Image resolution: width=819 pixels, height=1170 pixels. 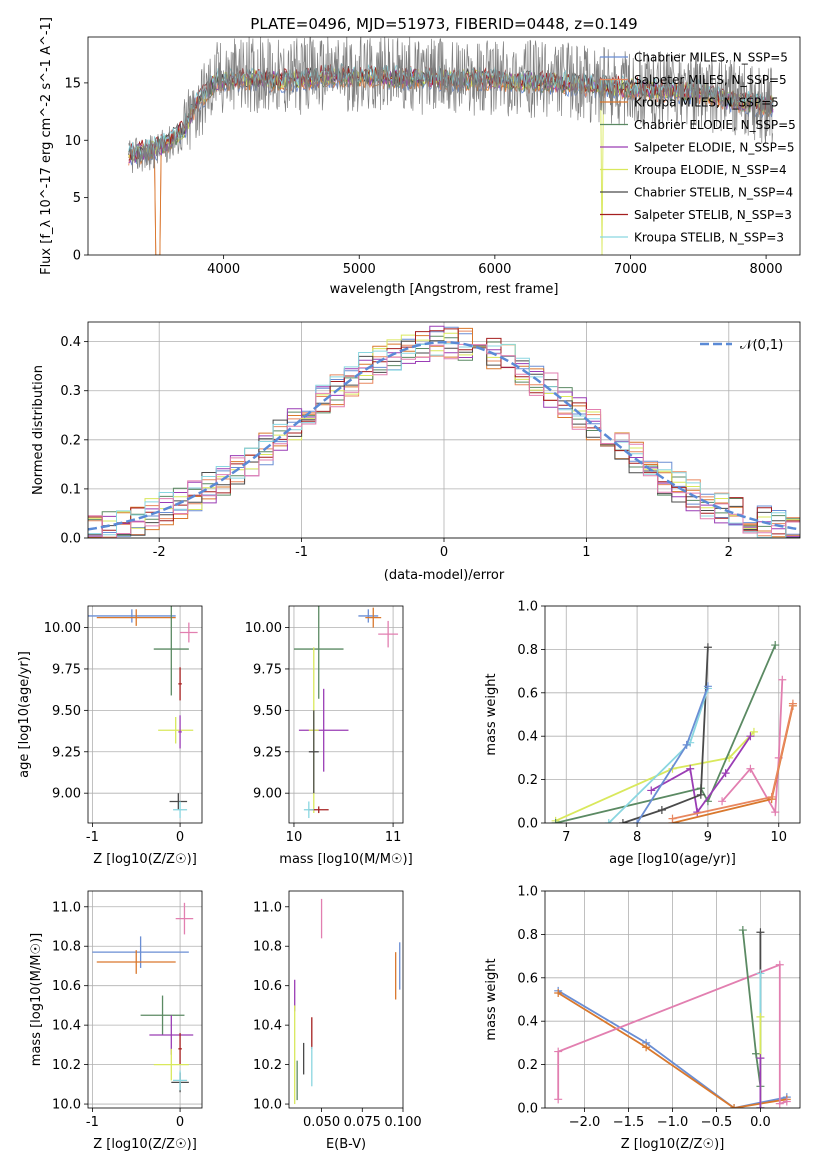 I want to click on legend-entry: 𝒩(0,1), so click(x=761, y=345).